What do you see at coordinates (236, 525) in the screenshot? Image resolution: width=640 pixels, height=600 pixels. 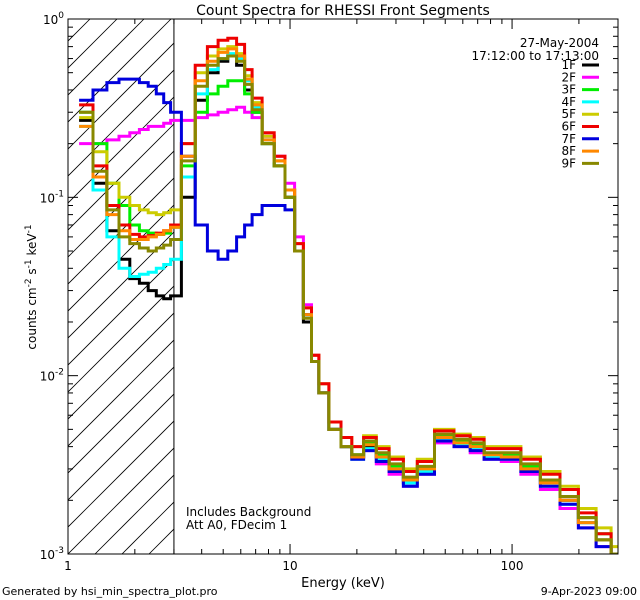 I see `annotation-attenuator: Att A0, FDecim 1` at bounding box center [236, 525].